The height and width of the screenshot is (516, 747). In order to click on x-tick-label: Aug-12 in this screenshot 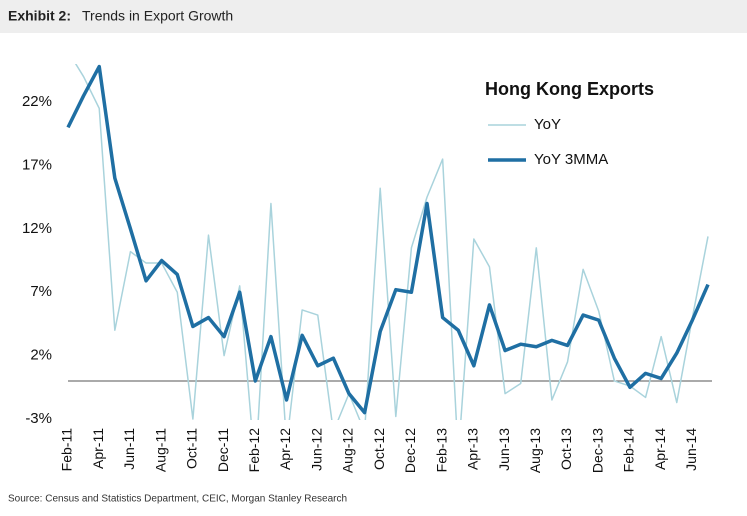, I will do `click(348, 450)`.